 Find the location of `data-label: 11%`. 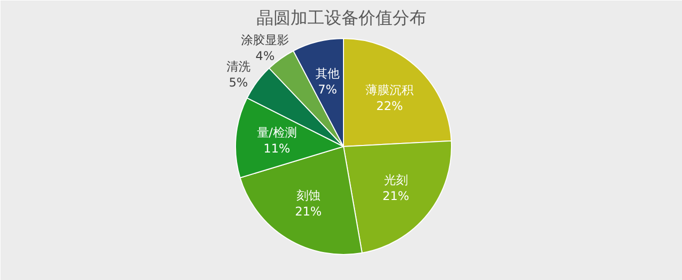

data-label: 11% is located at coordinates (276, 149).